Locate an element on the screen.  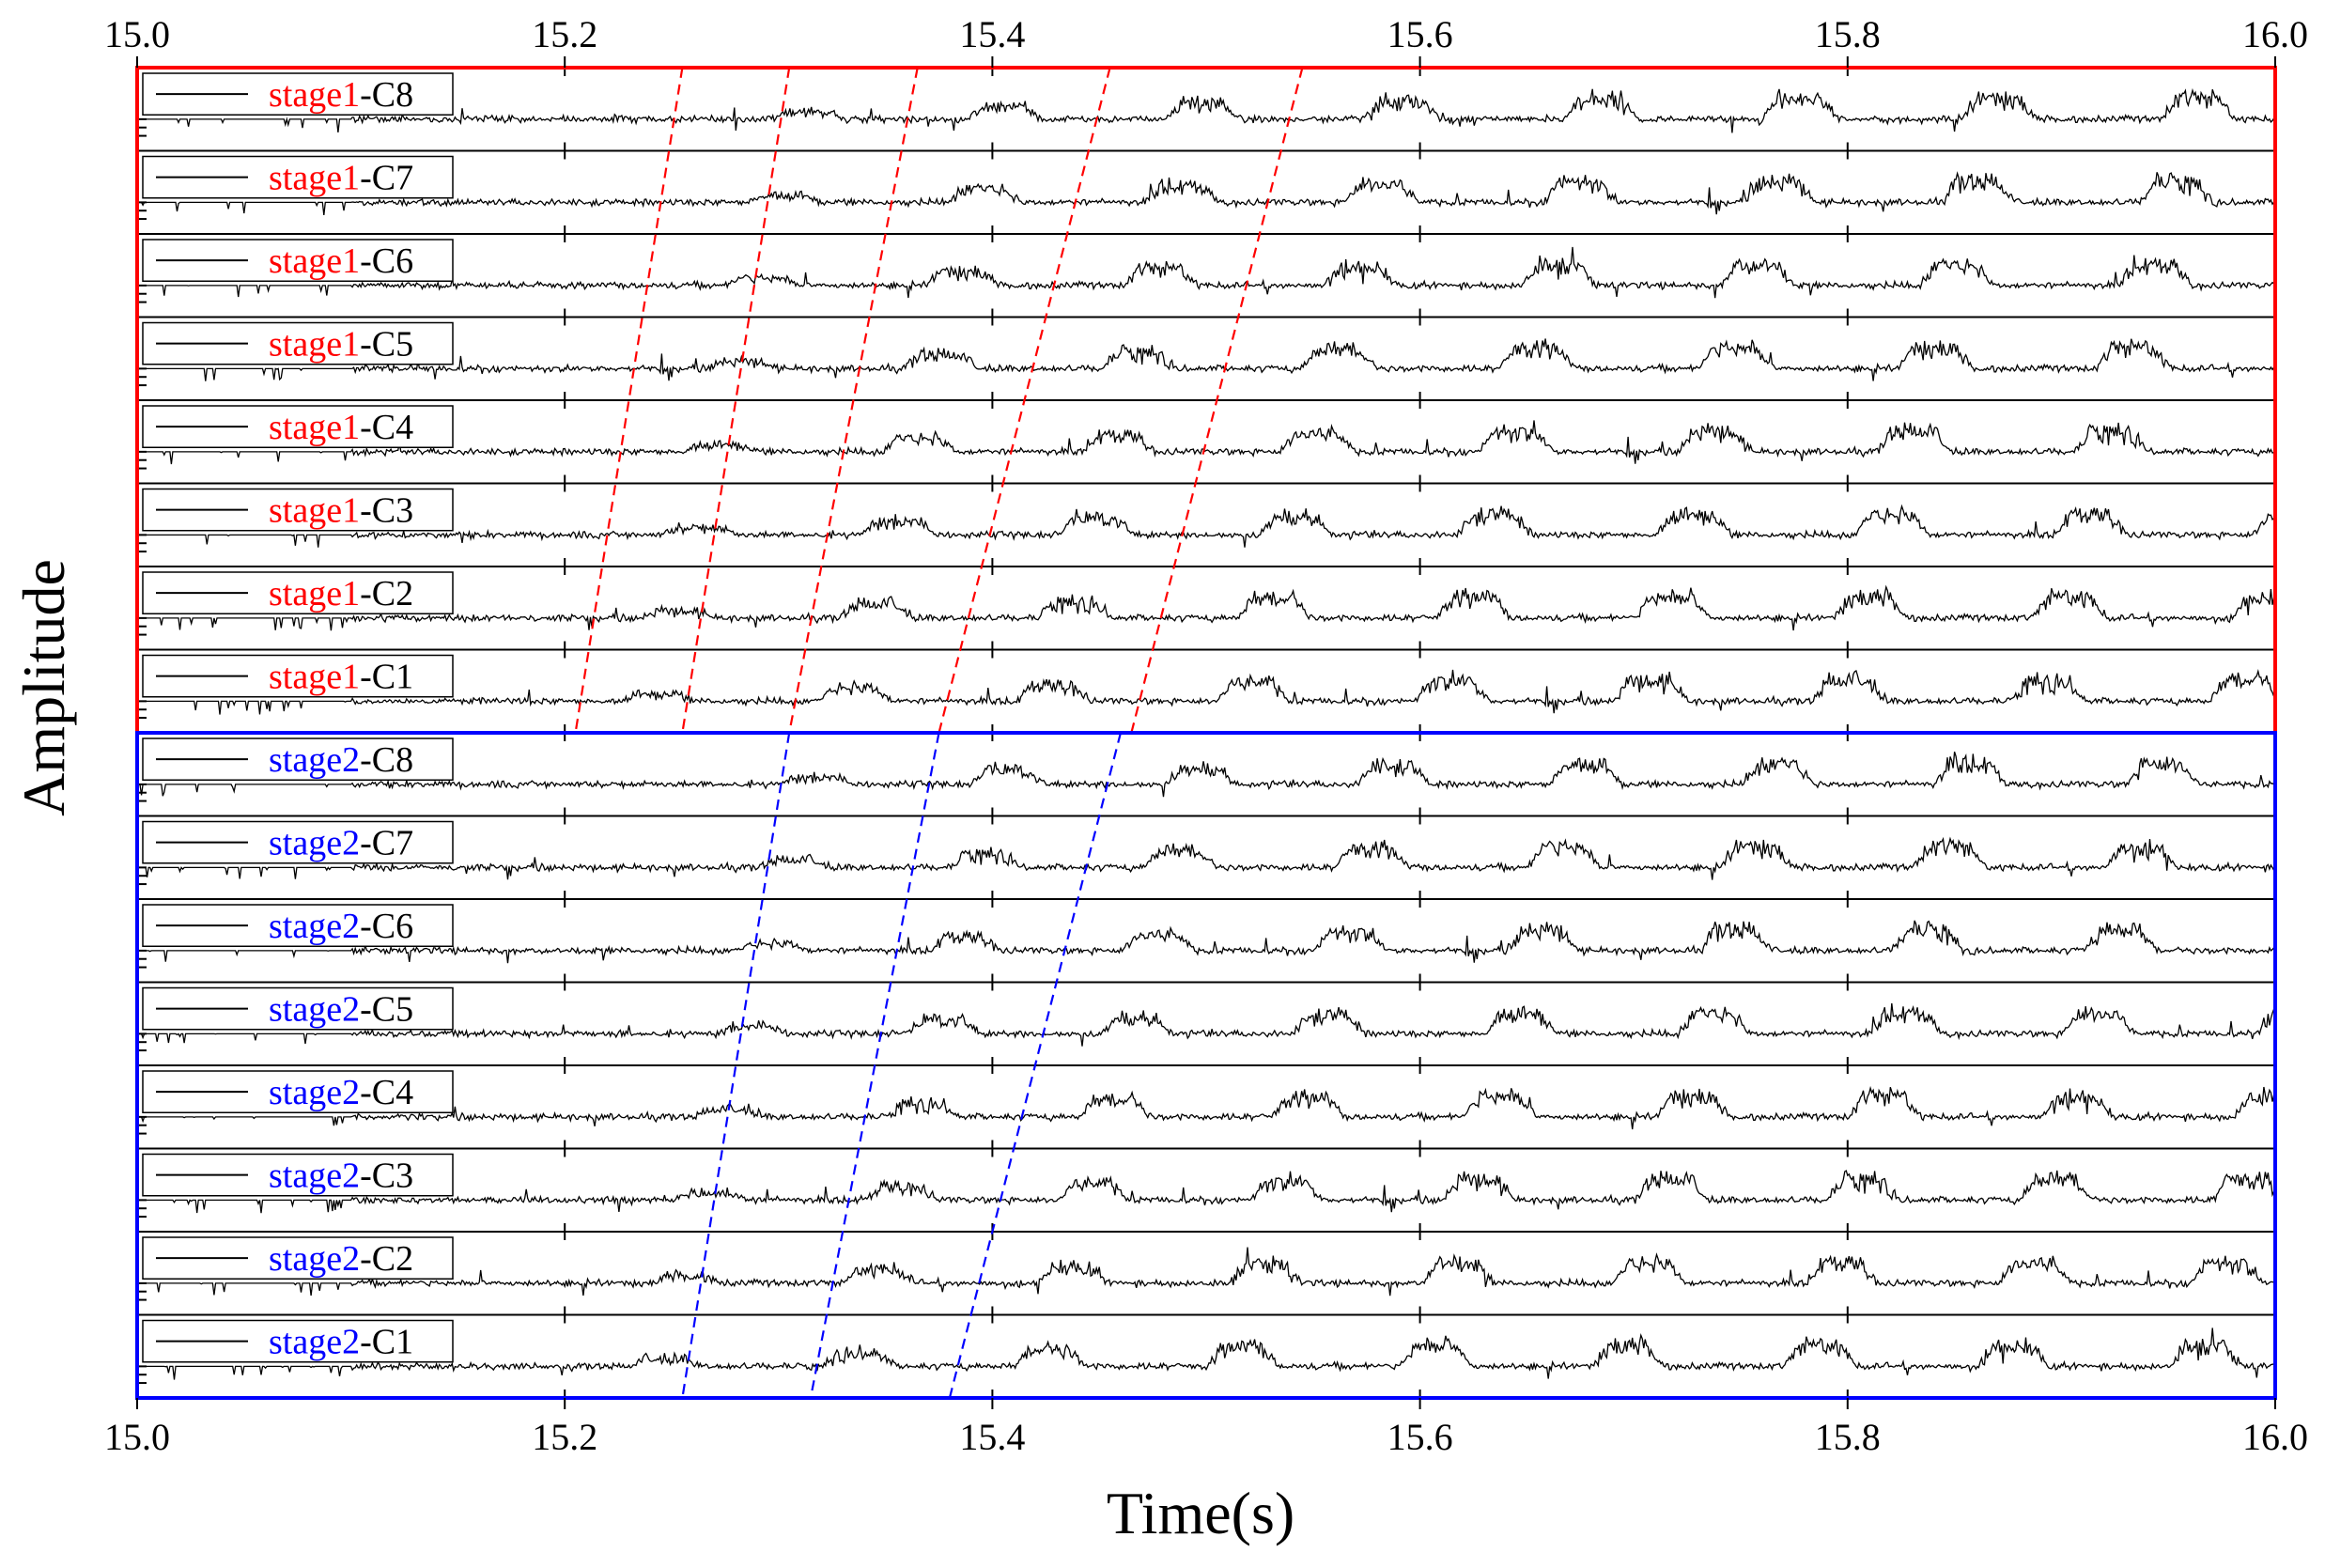
trace-stage1-C3 is located at coordinates (1206, 526).